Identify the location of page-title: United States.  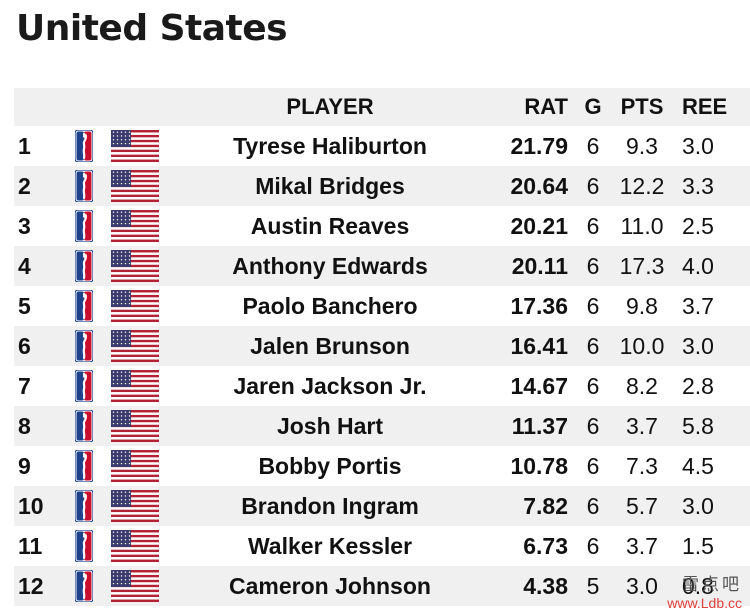
(152, 28).